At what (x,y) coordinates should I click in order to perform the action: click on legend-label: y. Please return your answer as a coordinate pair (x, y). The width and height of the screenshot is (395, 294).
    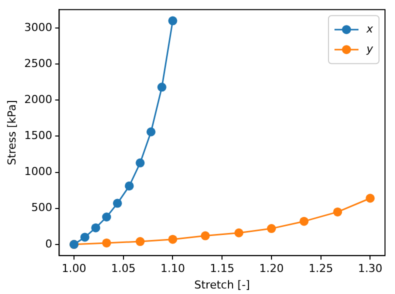
    Looking at the image, I should click on (369, 49).